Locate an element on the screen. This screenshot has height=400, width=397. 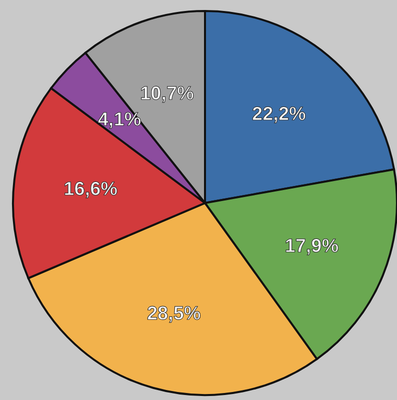
data-label: 28,5% is located at coordinates (173, 313).